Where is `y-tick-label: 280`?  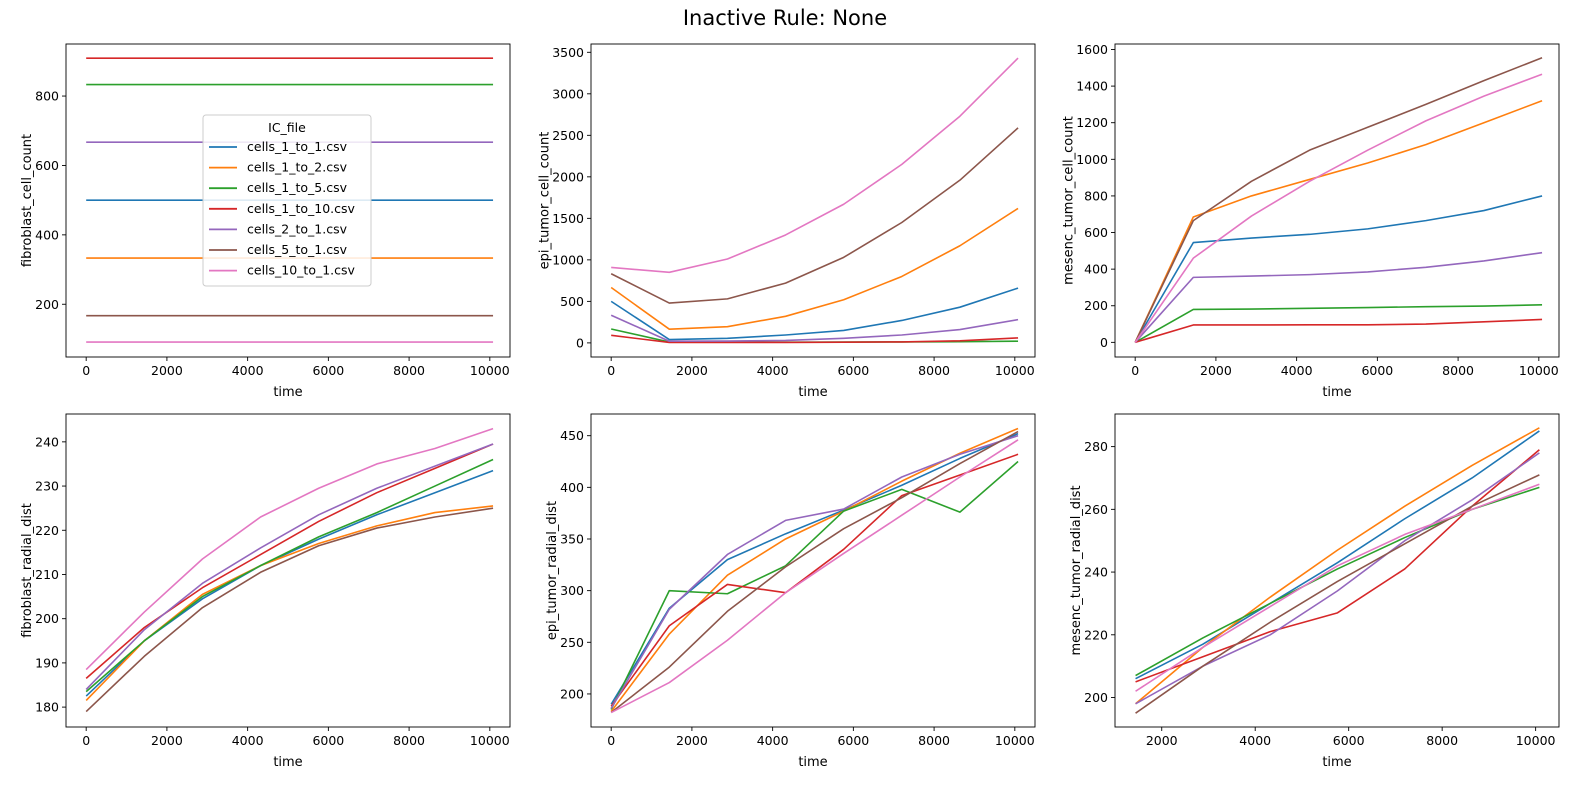 y-tick-label: 280 is located at coordinates (1096, 446).